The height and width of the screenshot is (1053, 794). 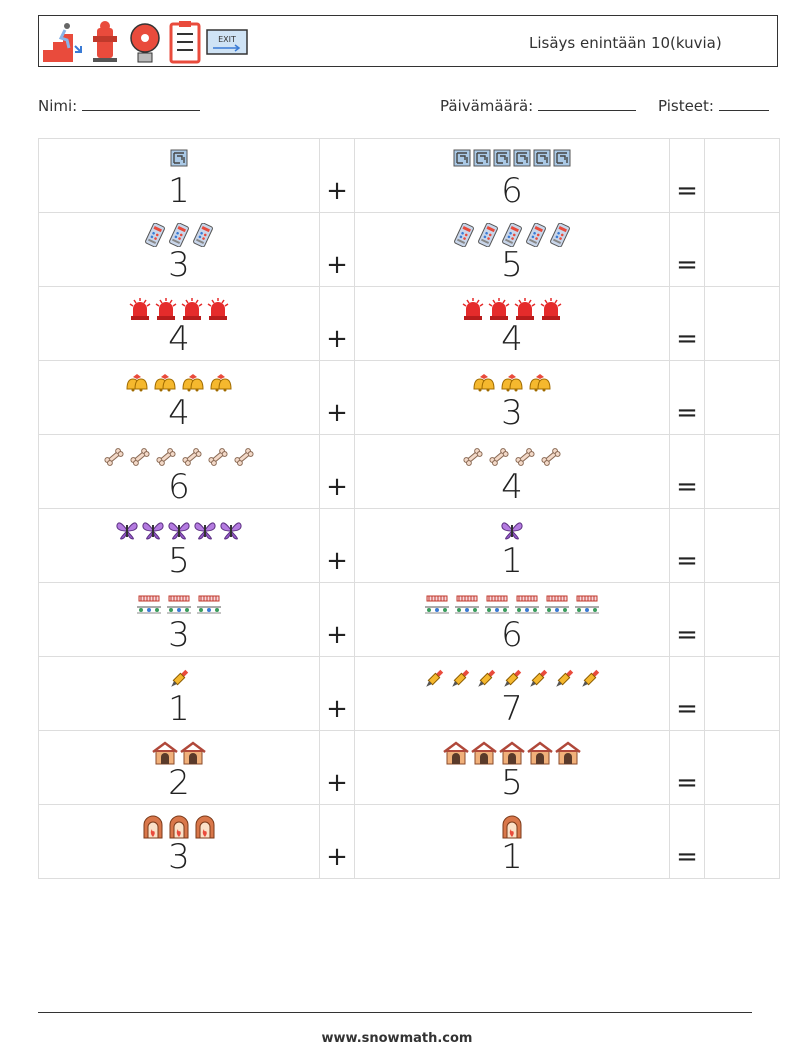 I want to click on addend-b-cell: 6, so click(x=512, y=175).